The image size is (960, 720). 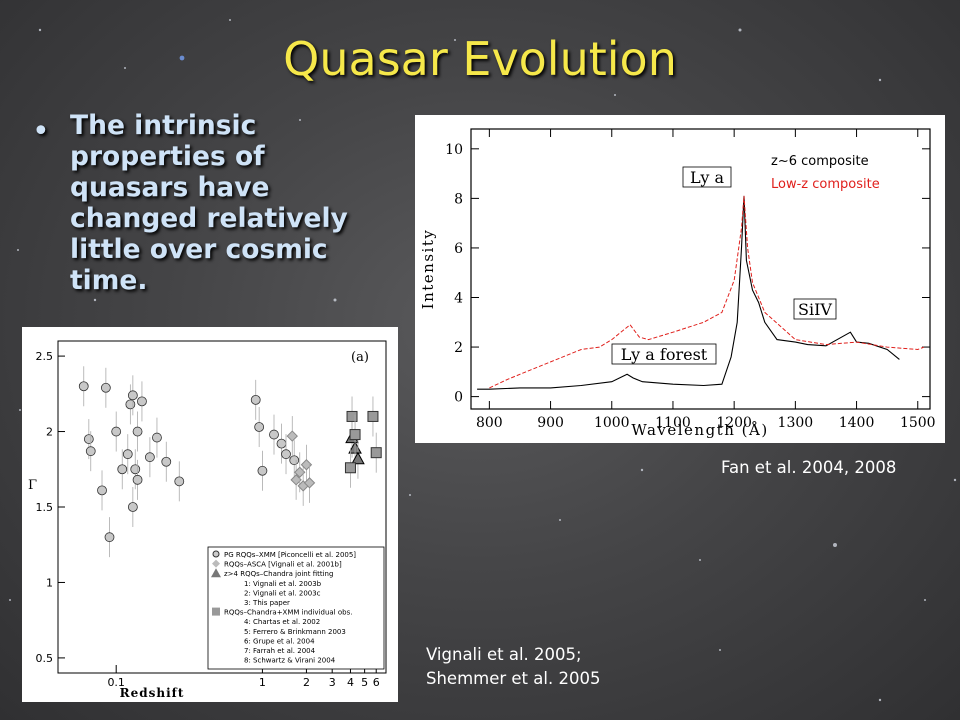 What do you see at coordinates (376, 682) in the screenshot?
I see `xray-xtick-label: 6` at bounding box center [376, 682].